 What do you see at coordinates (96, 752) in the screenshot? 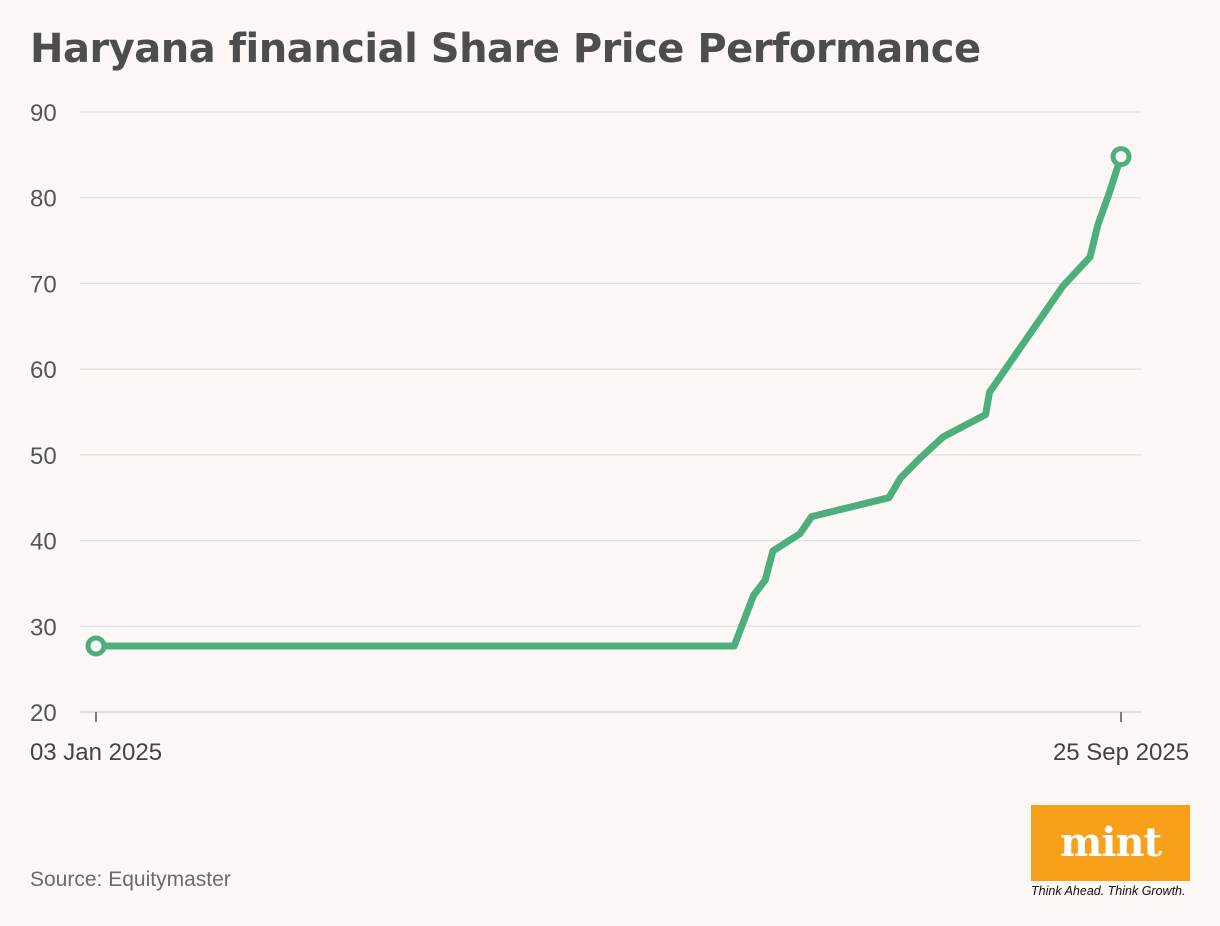
I see `x-tick-label: 03 Jan 2025` at bounding box center [96, 752].